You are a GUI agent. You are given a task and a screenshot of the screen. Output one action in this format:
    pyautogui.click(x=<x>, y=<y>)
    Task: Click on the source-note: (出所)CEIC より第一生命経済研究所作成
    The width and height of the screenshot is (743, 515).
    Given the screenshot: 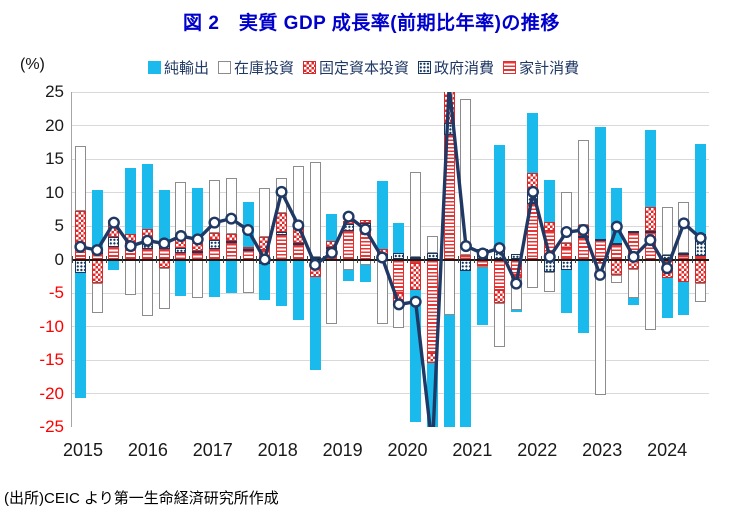 What is the action you would take?
    pyautogui.click(x=141, y=498)
    